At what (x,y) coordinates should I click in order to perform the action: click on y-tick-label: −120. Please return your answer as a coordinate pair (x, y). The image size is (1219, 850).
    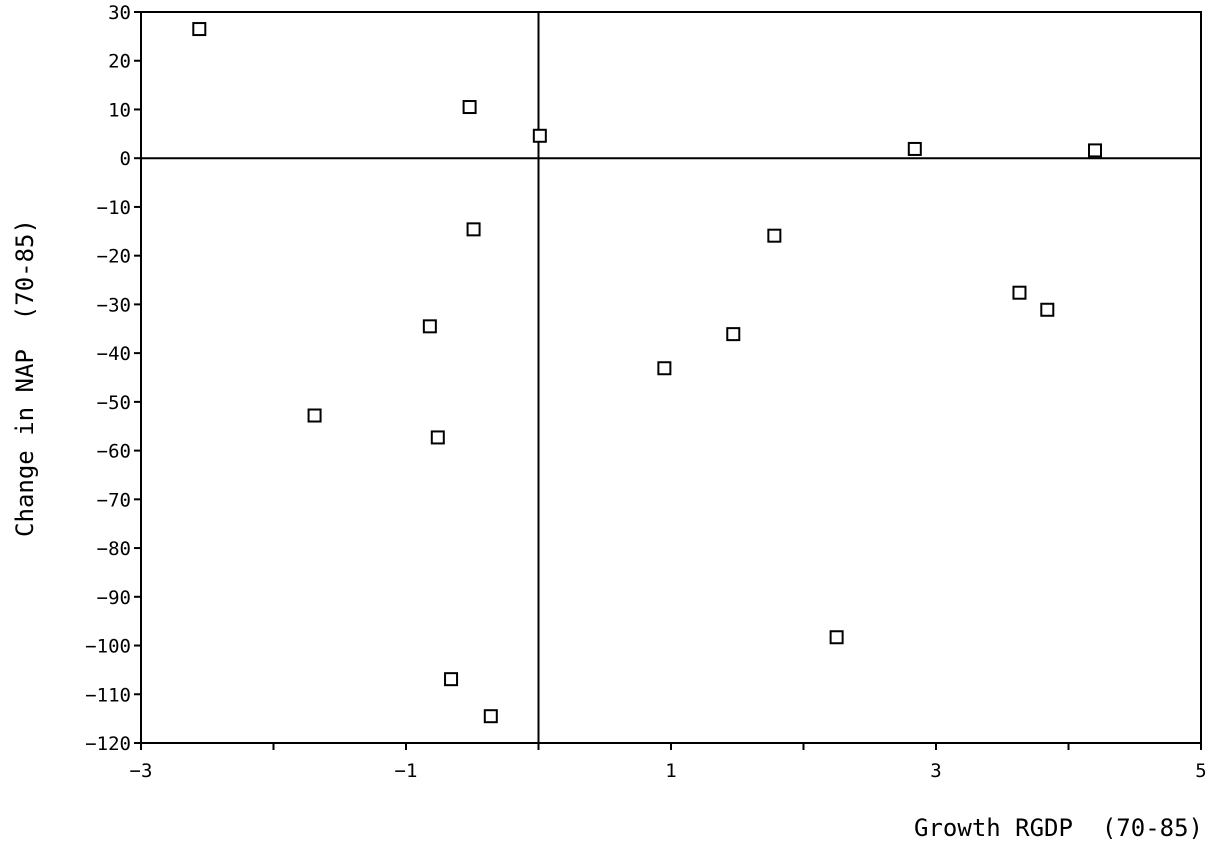
    Looking at the image, I should click on (108, 744).